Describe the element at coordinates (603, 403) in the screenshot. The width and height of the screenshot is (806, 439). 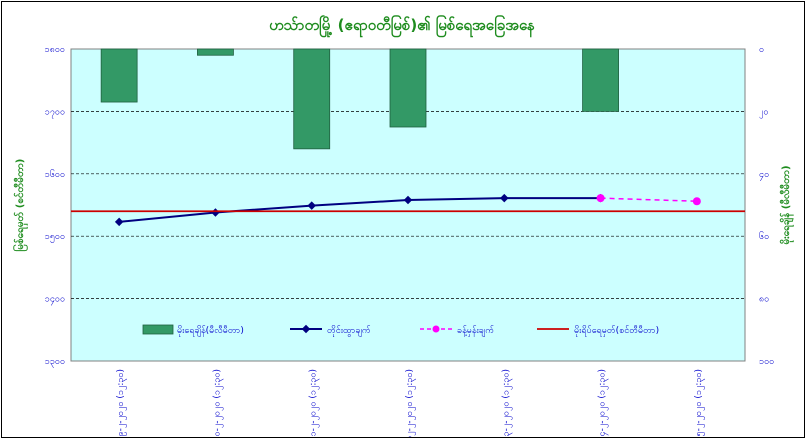
I see `x-tick-label: ၁၄-၂-၂၀၂၀ (၁၂:၃၀)` at that location.